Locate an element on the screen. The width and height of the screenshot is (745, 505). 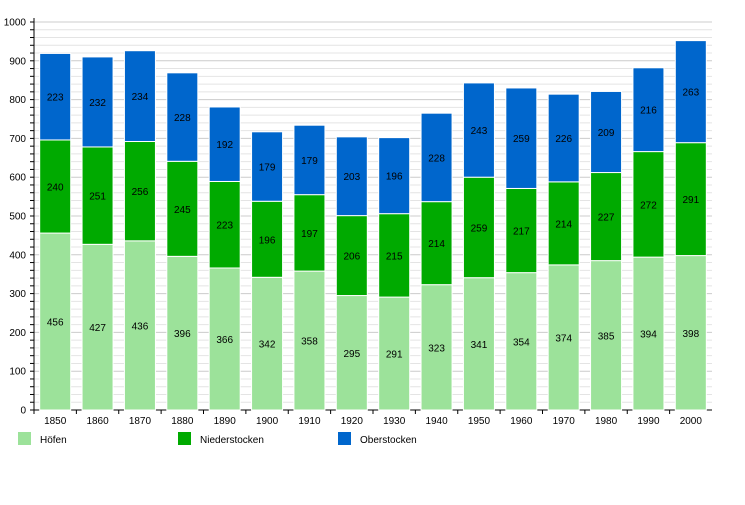
data-label: 206 is located at coordinates (351, 257).